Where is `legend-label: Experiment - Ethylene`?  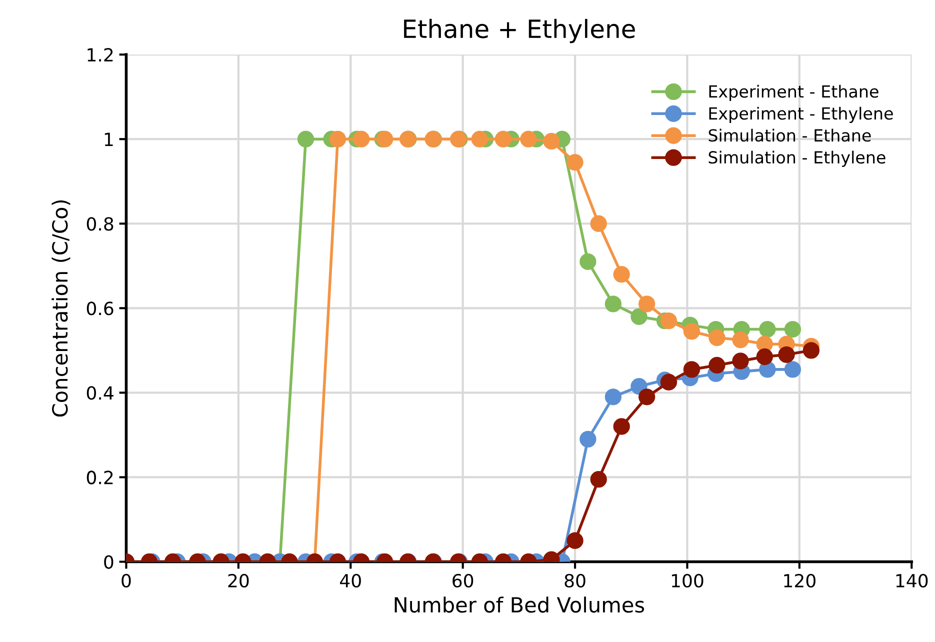 legend-label: Experiment - Ethylene is located at coordinates (801, 114).